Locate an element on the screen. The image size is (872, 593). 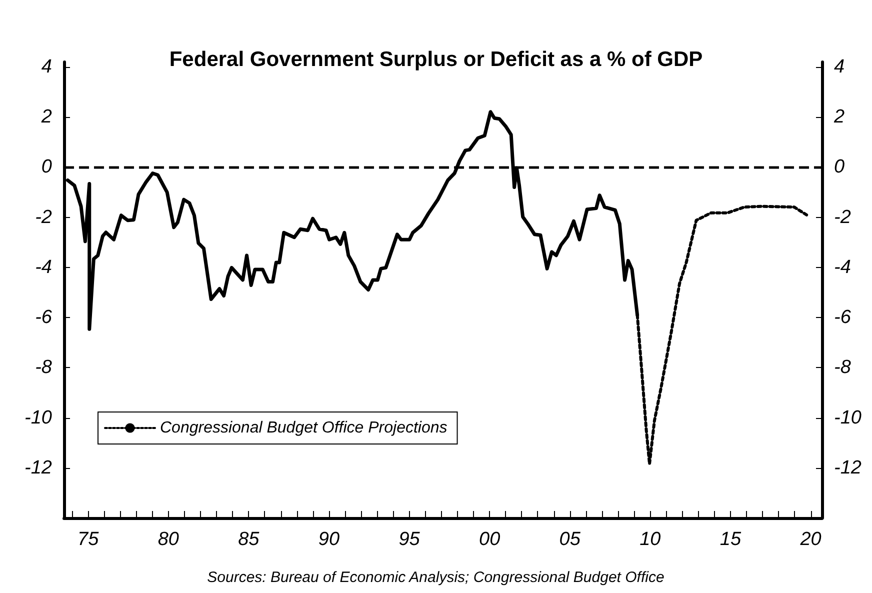
x-tick-label: 95 is located at coordinates (409, 539).